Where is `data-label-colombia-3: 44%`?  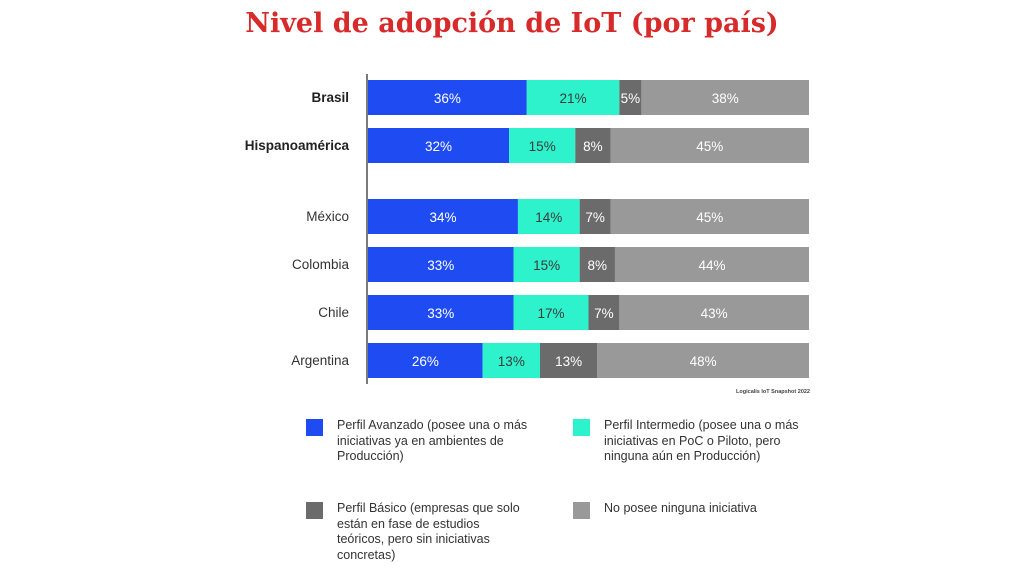 data-label-colombia-3: 44% is located at coordinates (711, 265).